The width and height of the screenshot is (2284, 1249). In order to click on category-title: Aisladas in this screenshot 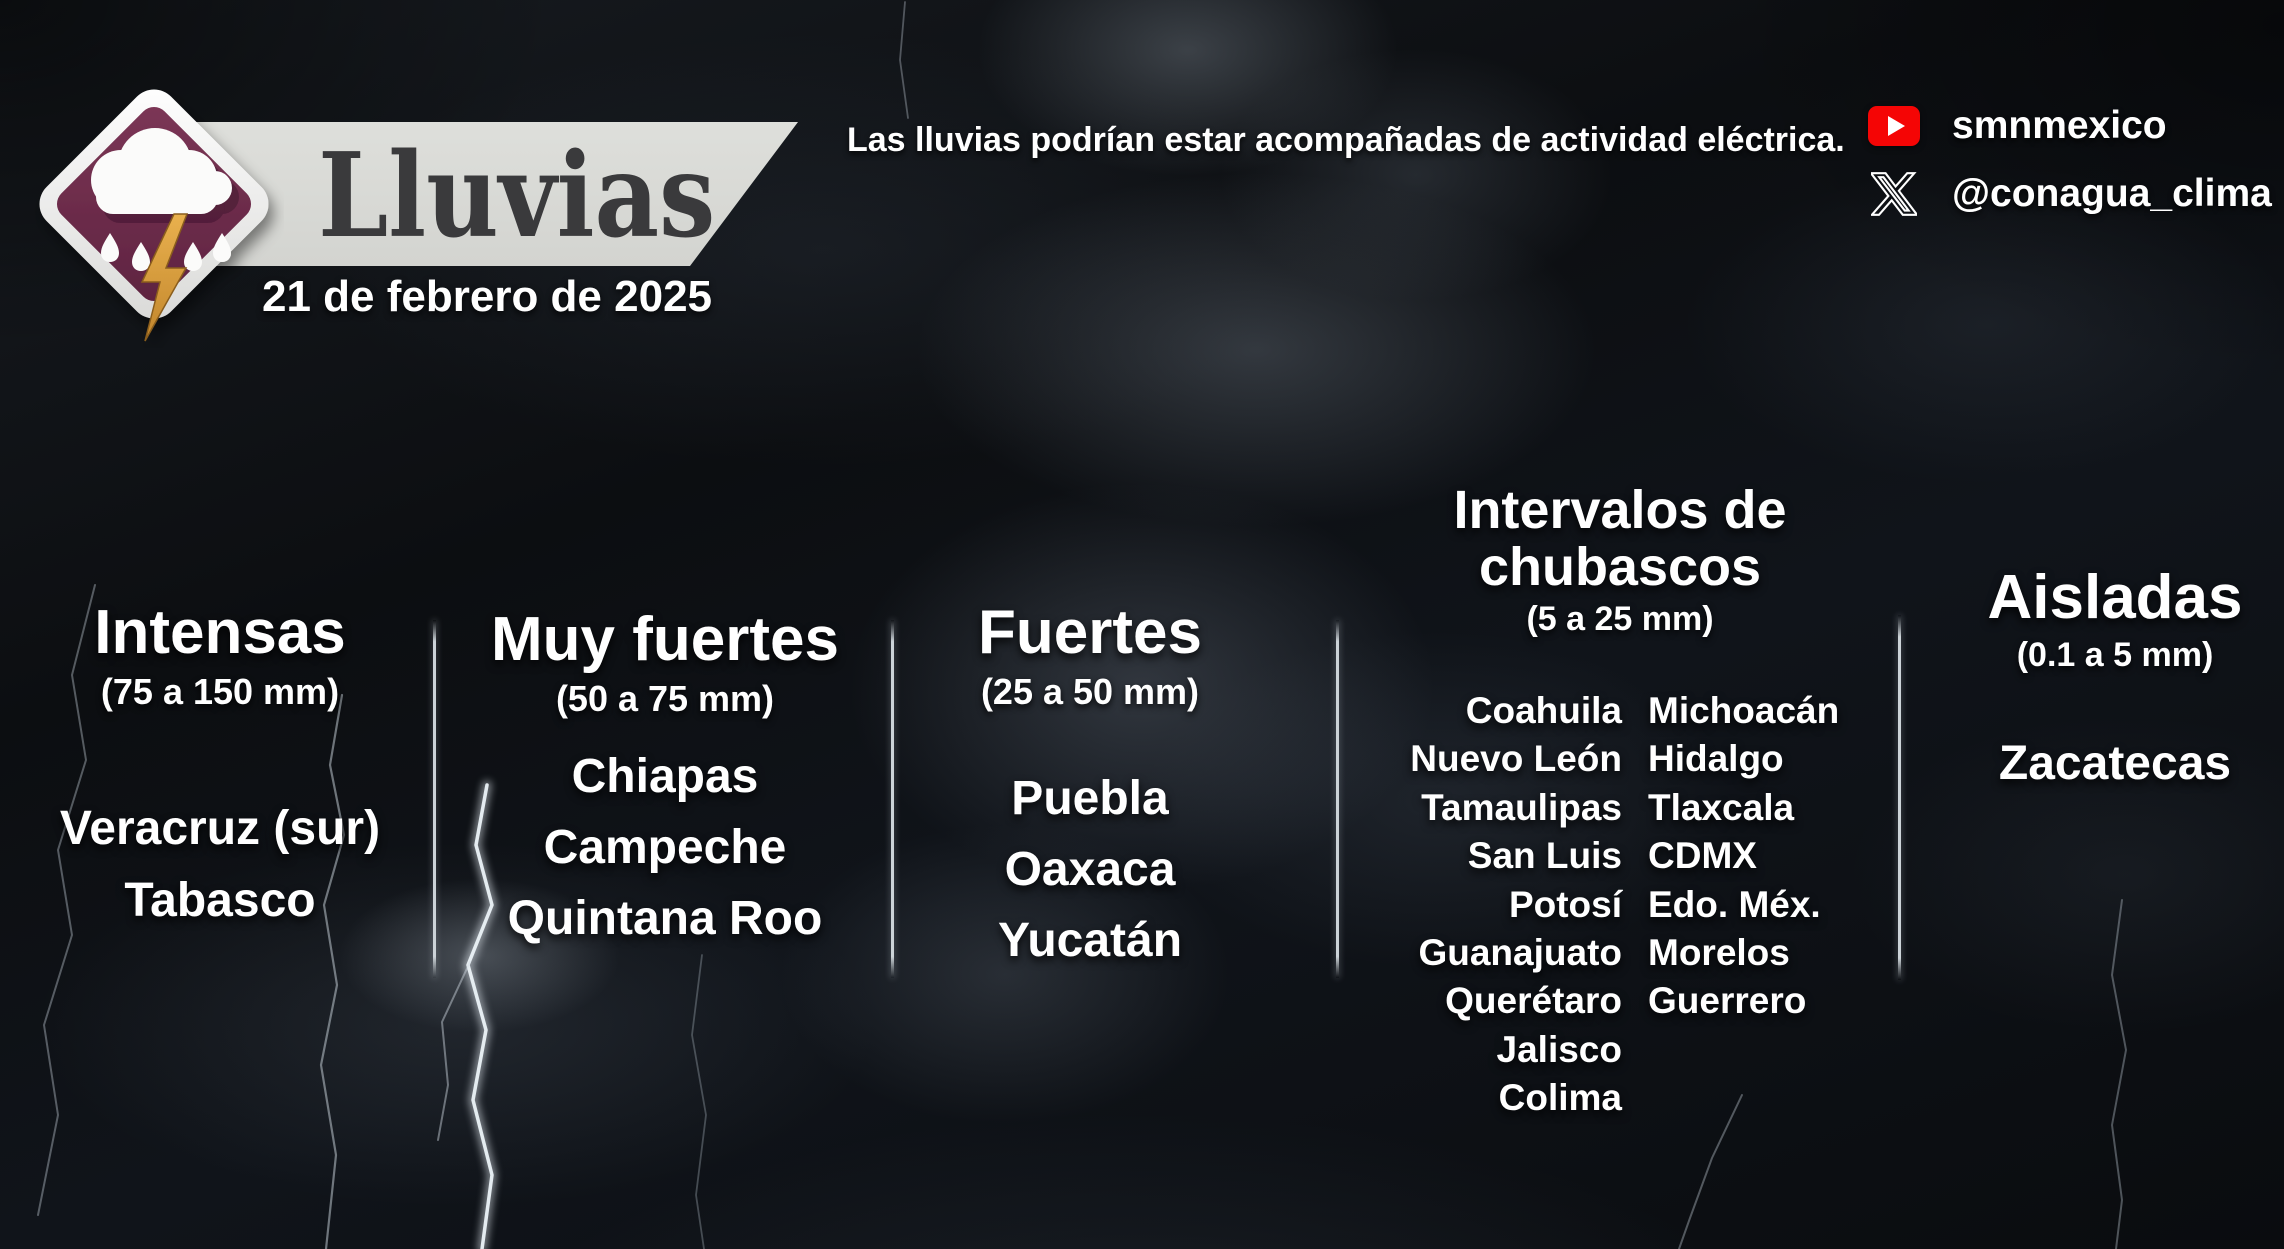, I will do `click(2115, 597)`.